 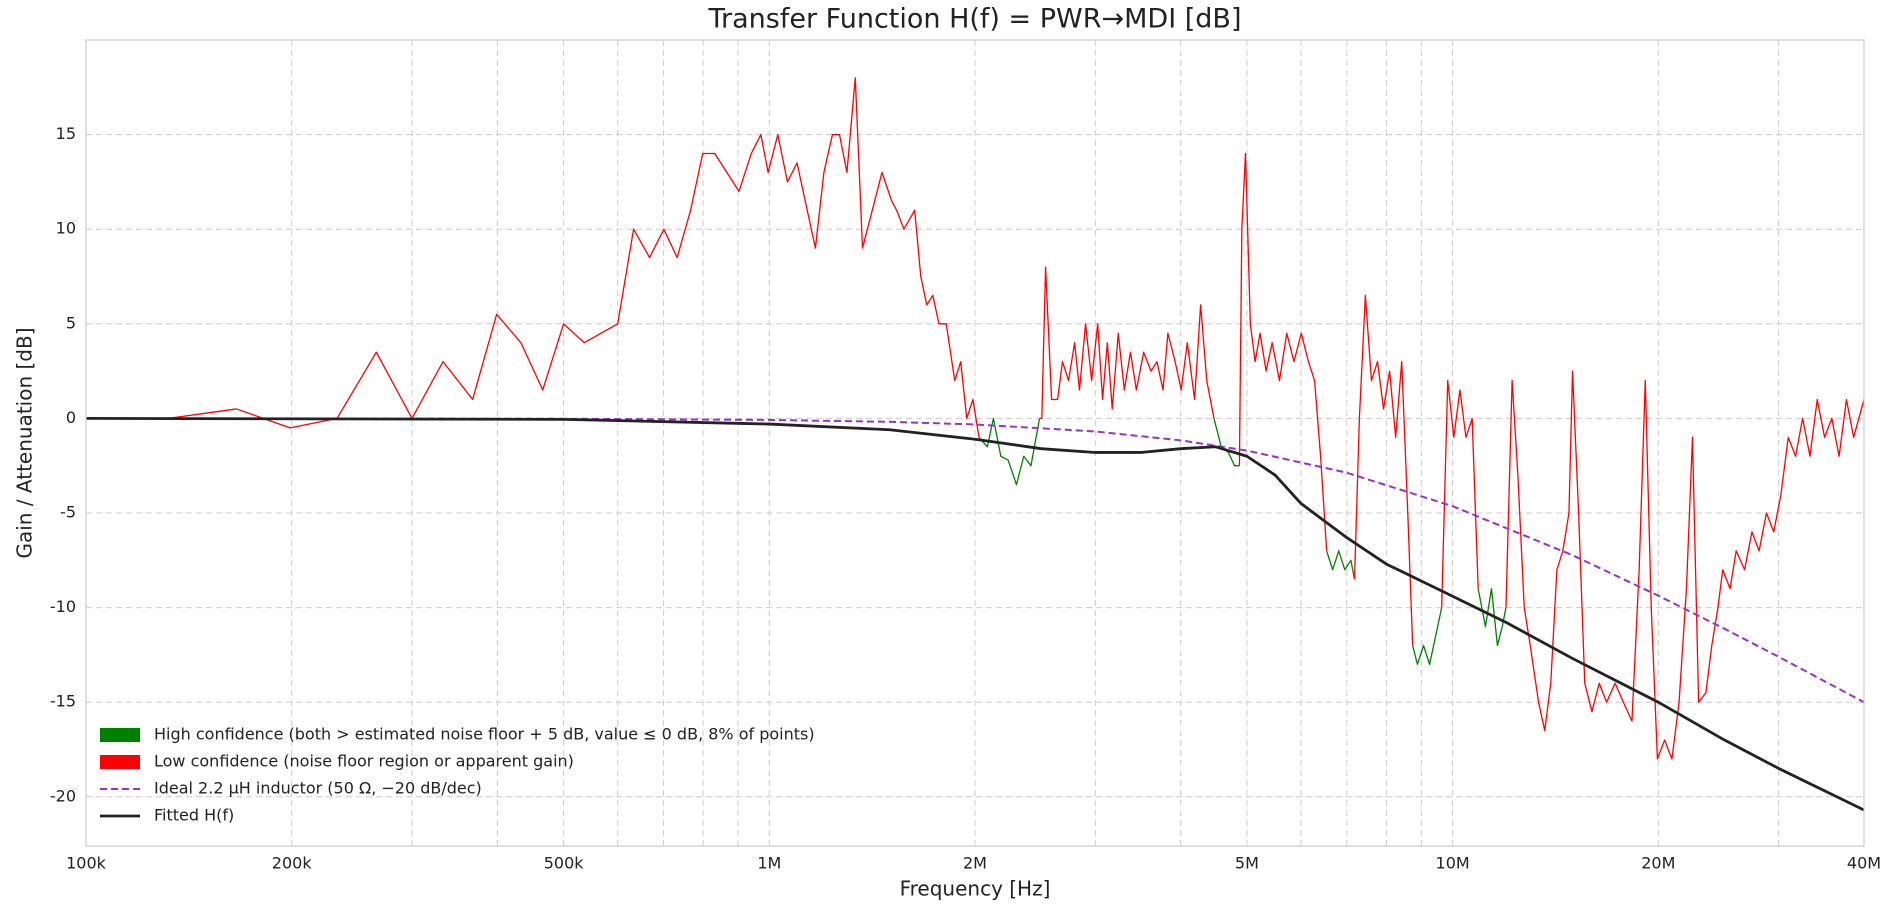 What do you see at coordinates (63, 795) in the screenshot?
I see `y-tick-label: -20` at bounding box center [63, 795].